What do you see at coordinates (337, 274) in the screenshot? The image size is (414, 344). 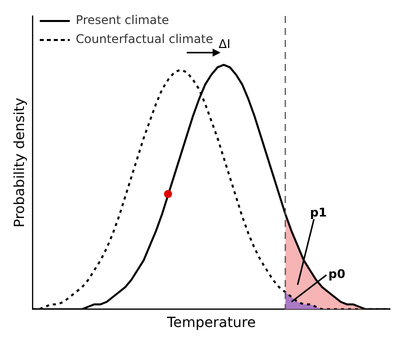 I see `annotation: p0` at bounding box center [337, 274].